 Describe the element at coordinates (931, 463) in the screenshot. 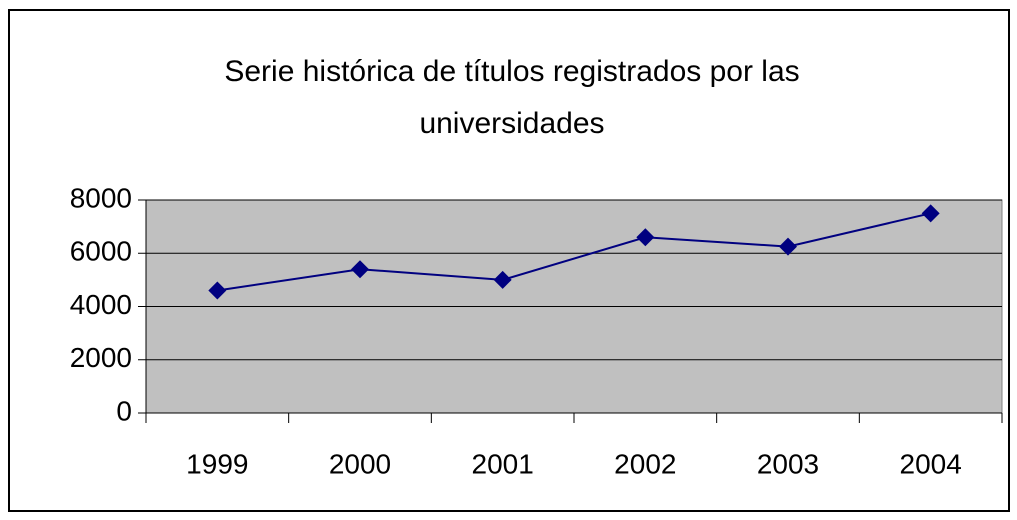

I see `x-tick-label: 2004` at that location.